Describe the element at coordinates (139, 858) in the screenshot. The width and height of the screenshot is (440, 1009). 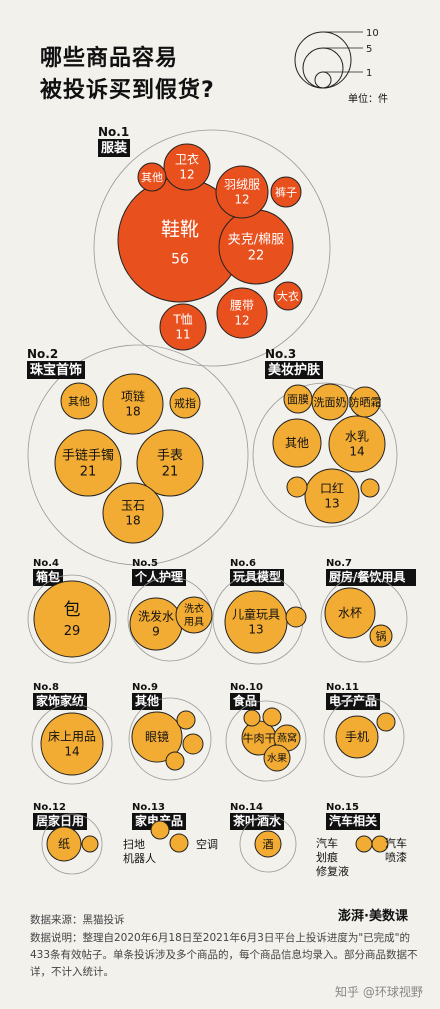
I see `bubble-label: 机器人` at that location.